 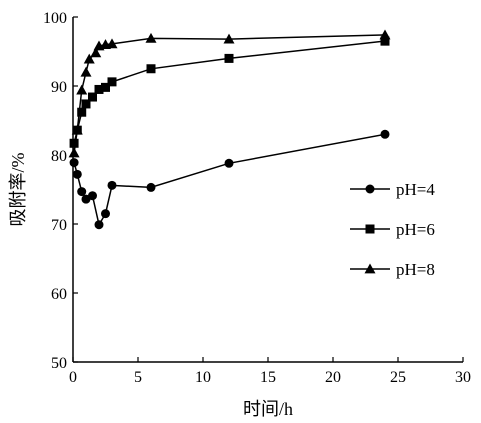 I want to click on legend-item-square: pH=6, so click(x=392, y=229).